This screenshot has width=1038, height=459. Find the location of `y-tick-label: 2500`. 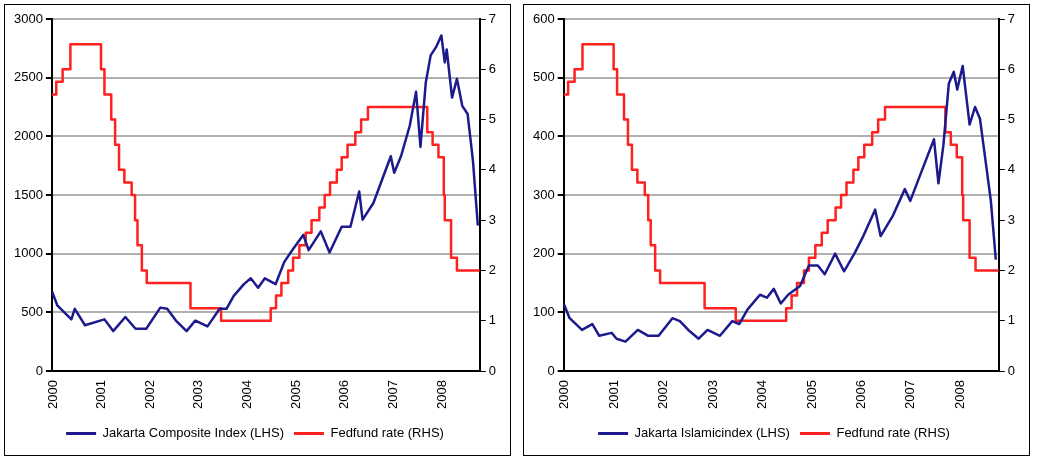

y-tick-label: 2500 is located at coordinates (28, 77).